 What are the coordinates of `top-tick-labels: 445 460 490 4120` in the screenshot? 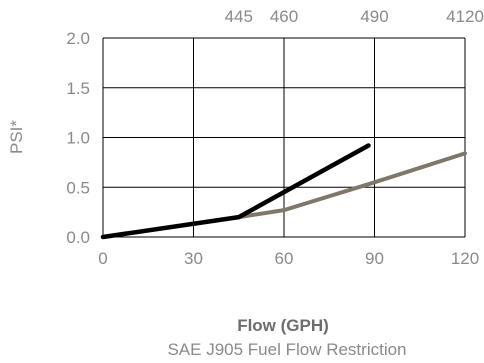 It's located at (354, 16).